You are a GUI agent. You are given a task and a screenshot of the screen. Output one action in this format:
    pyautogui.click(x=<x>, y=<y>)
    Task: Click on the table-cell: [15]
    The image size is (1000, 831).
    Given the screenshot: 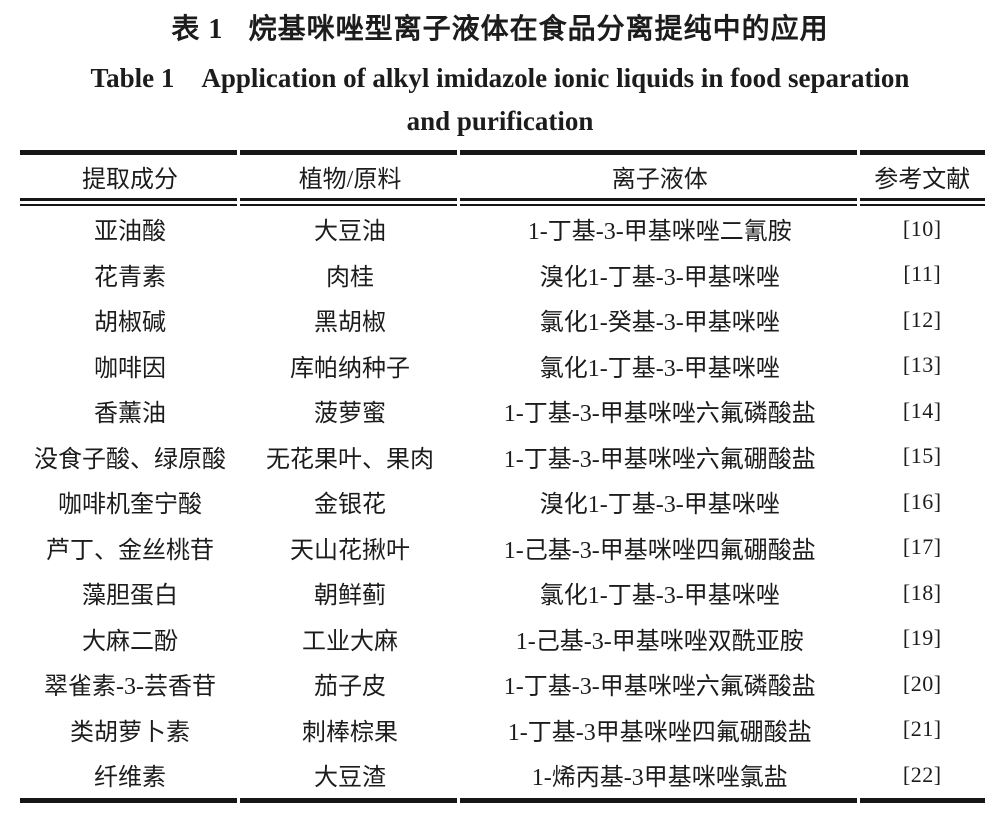 What is the action you would take?
    pyautogui.click(x=922, y=456)
    